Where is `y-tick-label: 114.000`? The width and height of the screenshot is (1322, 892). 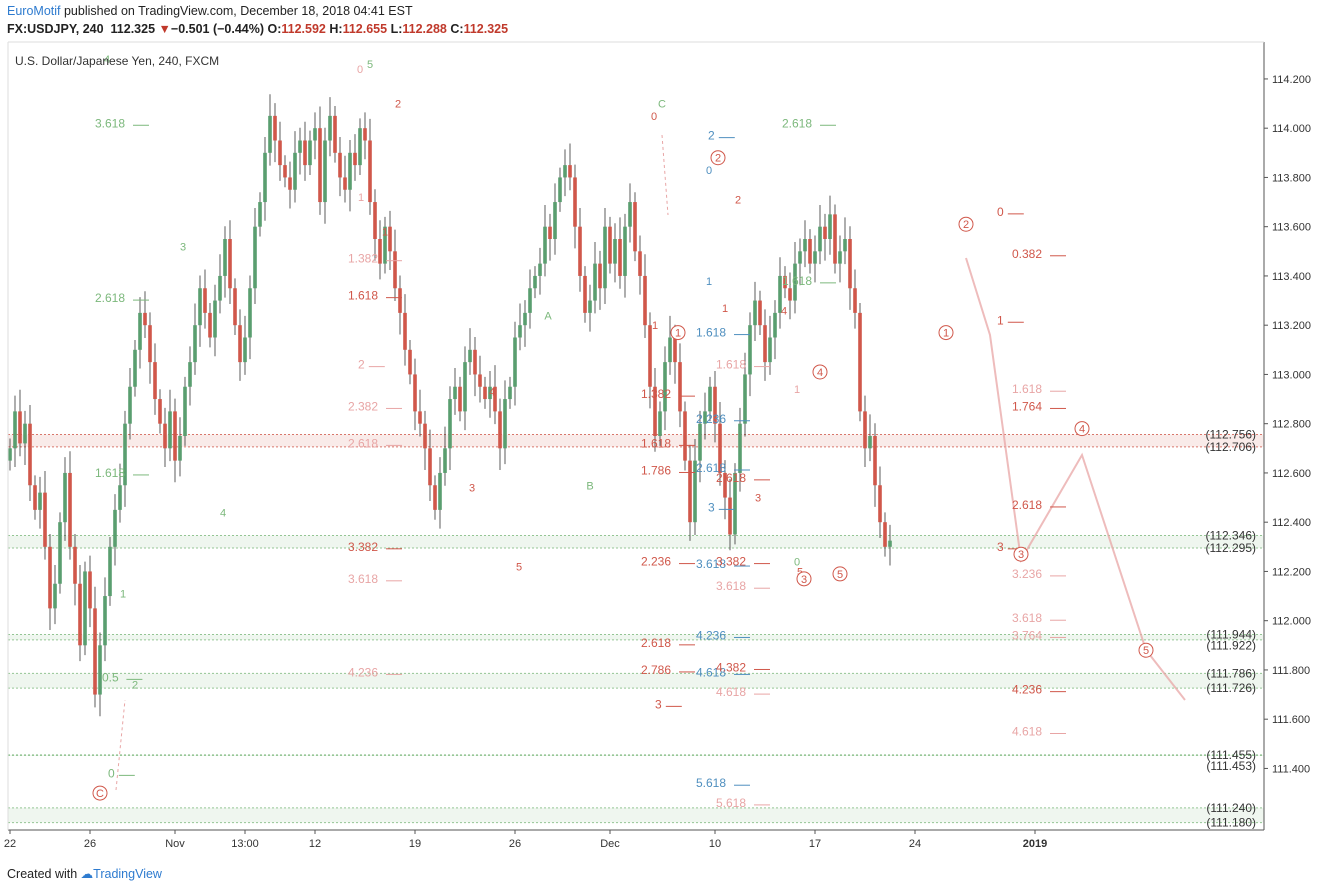 y-tick-label: 114.000 is located at coordinates (1291, 129).